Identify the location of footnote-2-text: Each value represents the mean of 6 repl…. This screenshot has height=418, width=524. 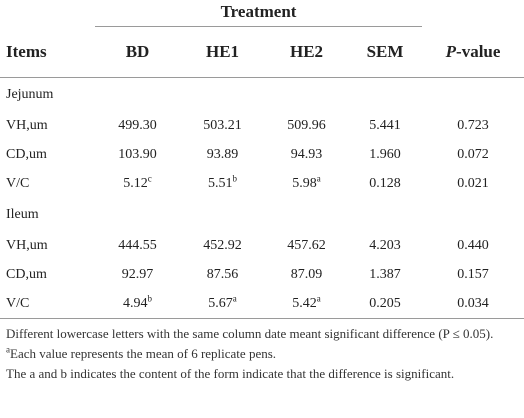
(143, 353).